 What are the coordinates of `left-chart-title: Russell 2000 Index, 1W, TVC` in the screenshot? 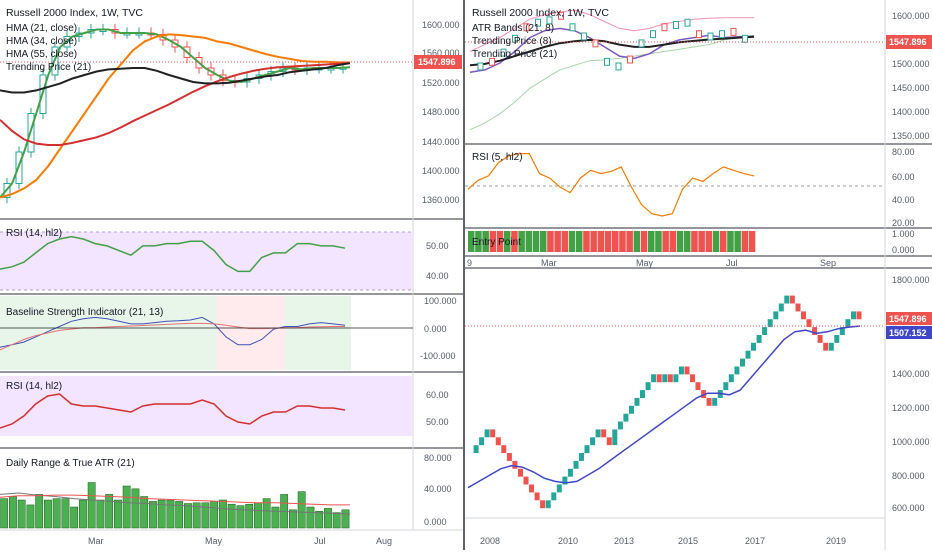 It's located at (74, 13).